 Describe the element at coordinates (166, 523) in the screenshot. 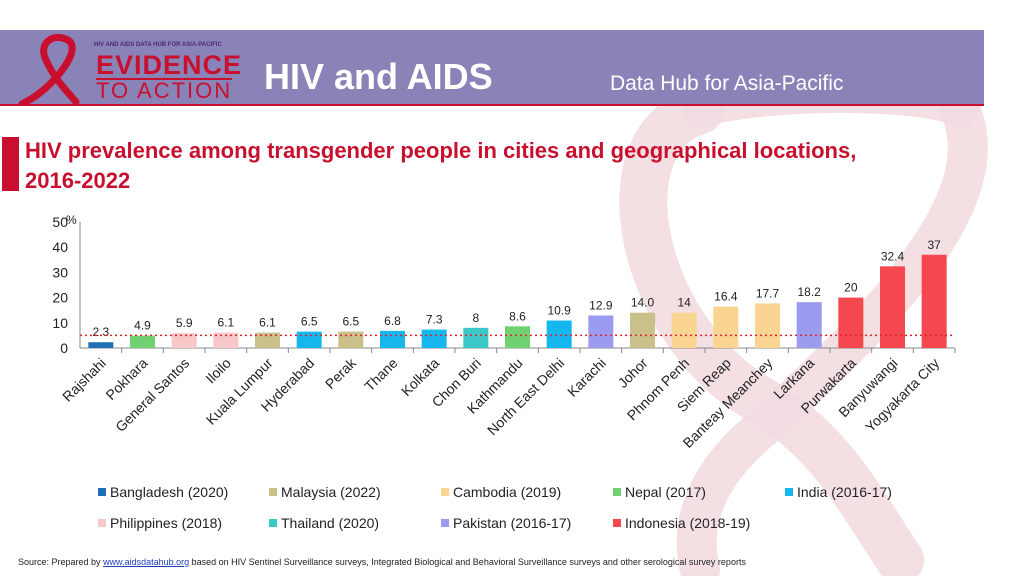

I see `legend-label: Philippines (2018)` at that location.